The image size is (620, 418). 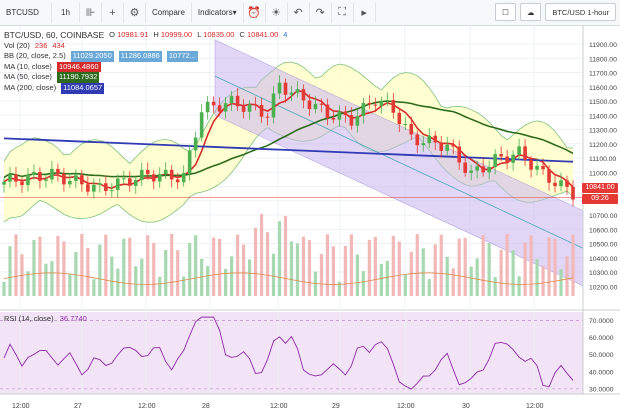 What do you see at coordinates (603, 116) in the screenshot?
I see `price-tick-label: 11400.00` at bounding box center [603, 116].